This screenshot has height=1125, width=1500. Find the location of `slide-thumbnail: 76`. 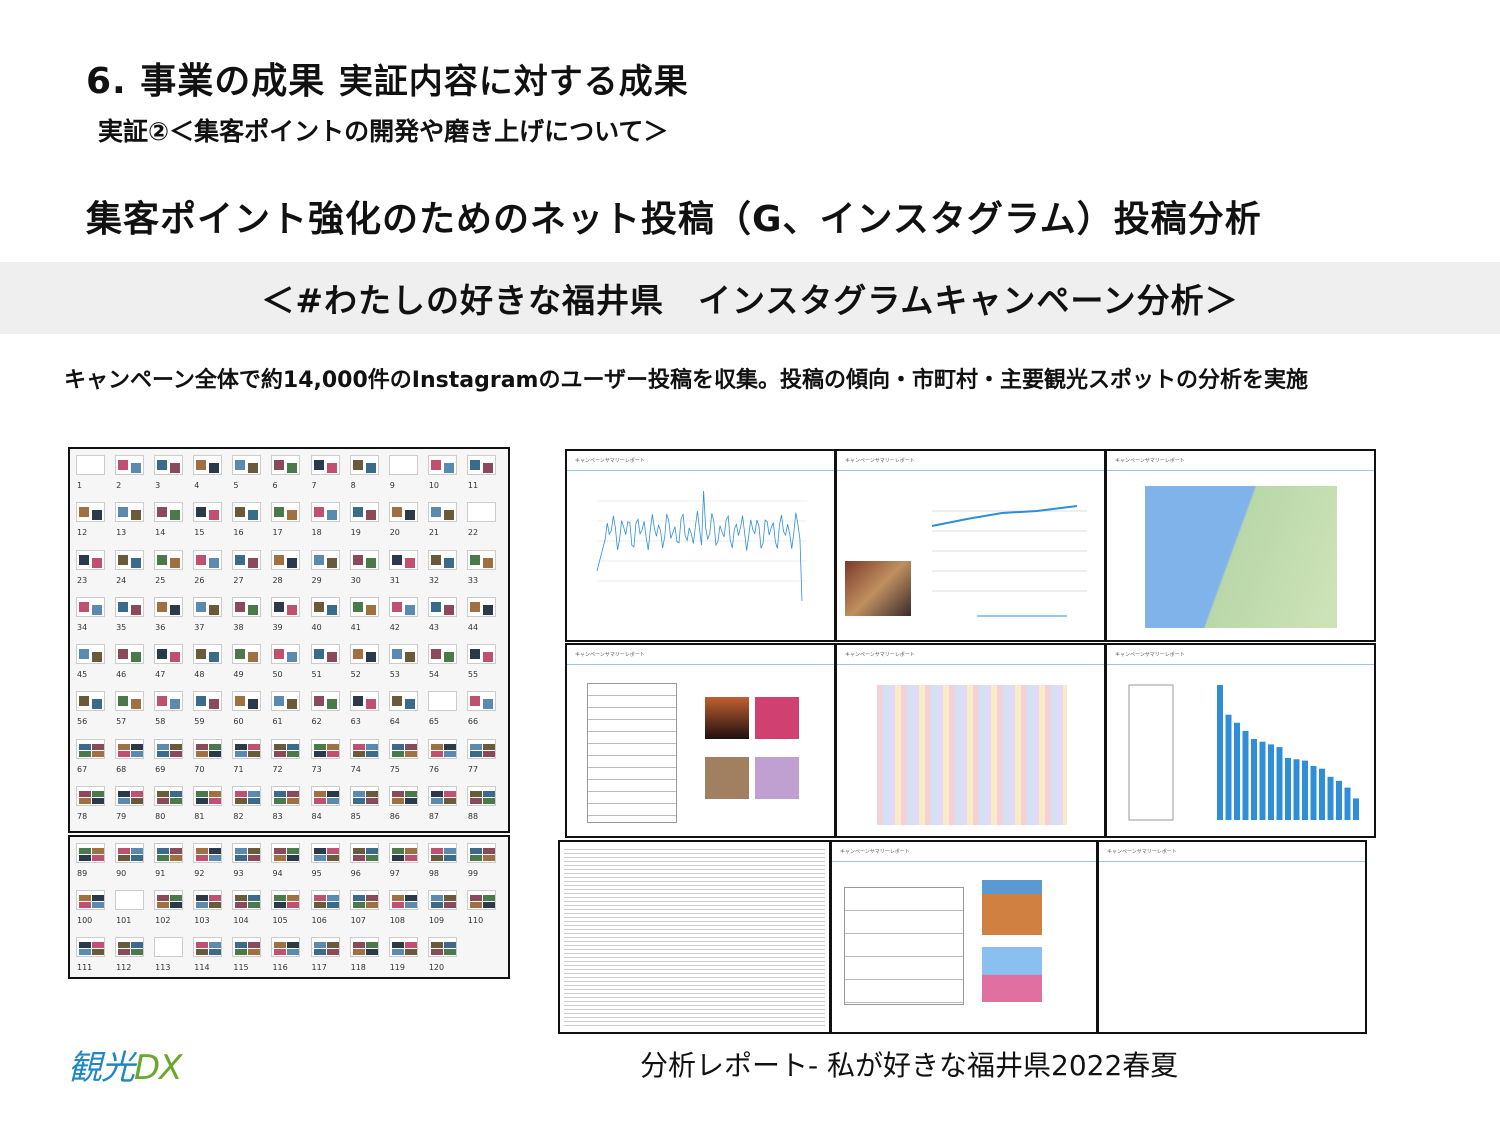

slide-thumbnail: 76 is located at coordinates (447, 760).